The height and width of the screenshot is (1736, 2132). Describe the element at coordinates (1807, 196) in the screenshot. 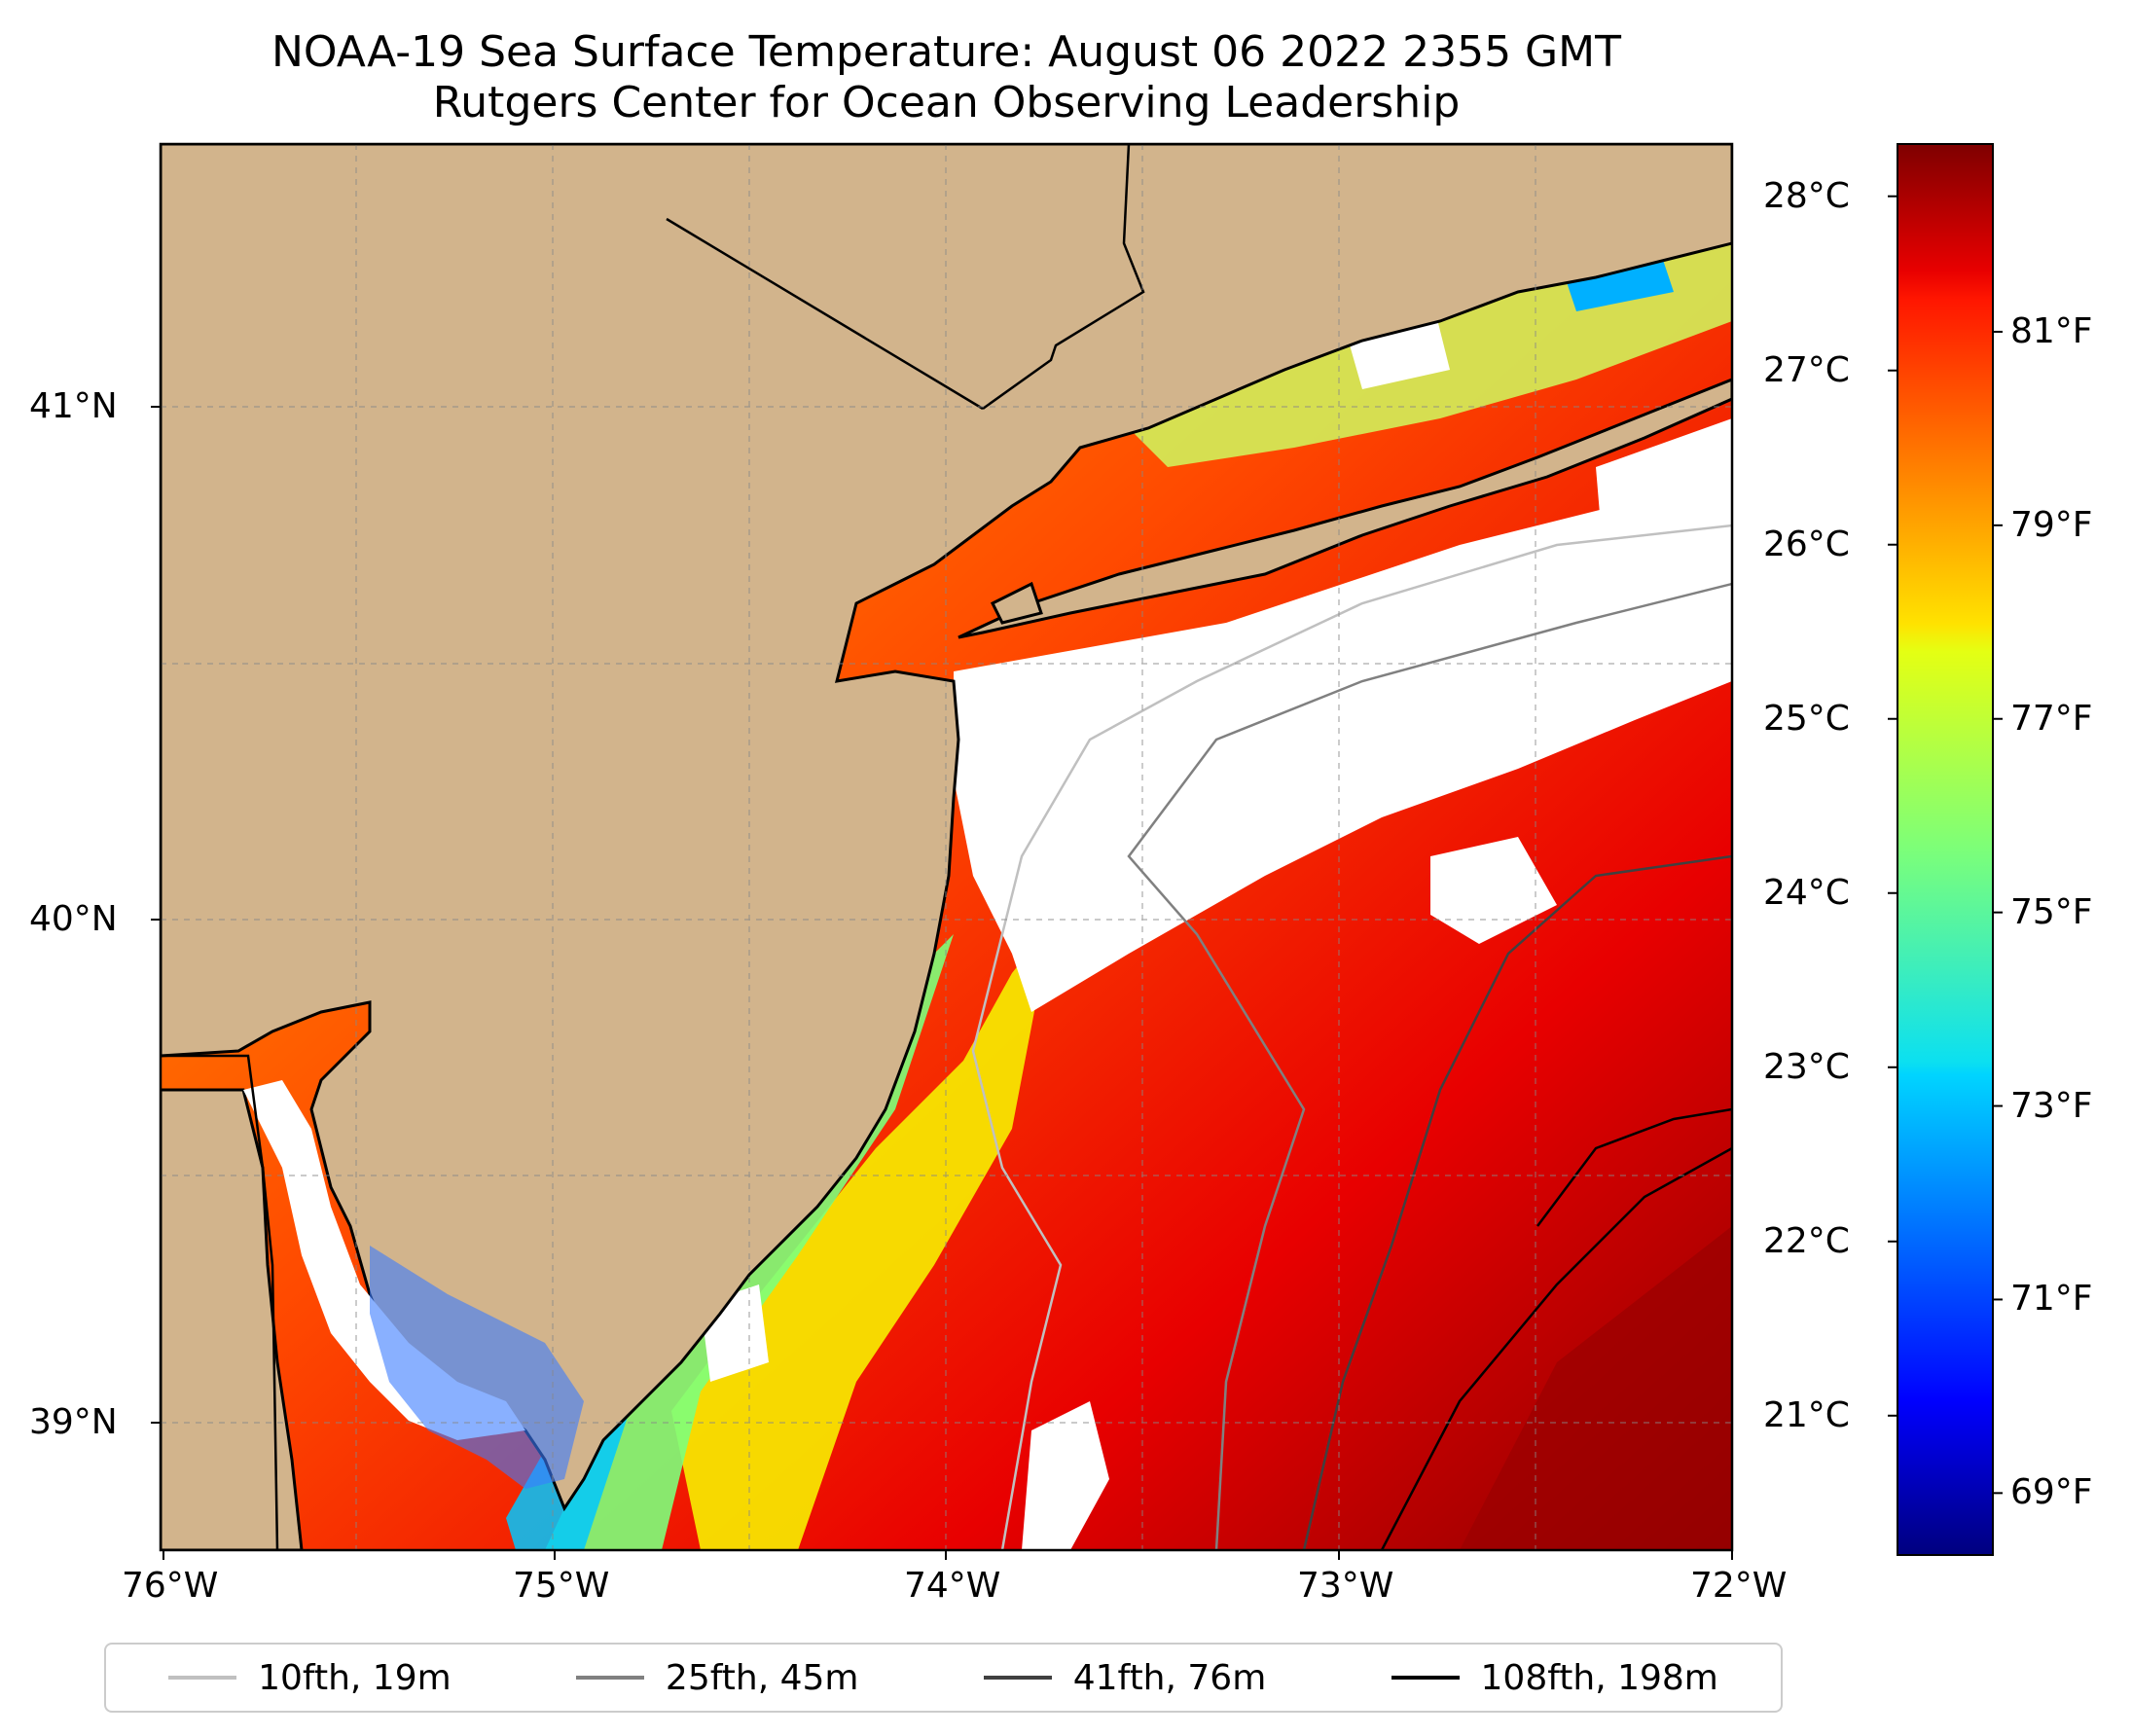

I see `colorbar-celsius-label: 28°C` at that location.